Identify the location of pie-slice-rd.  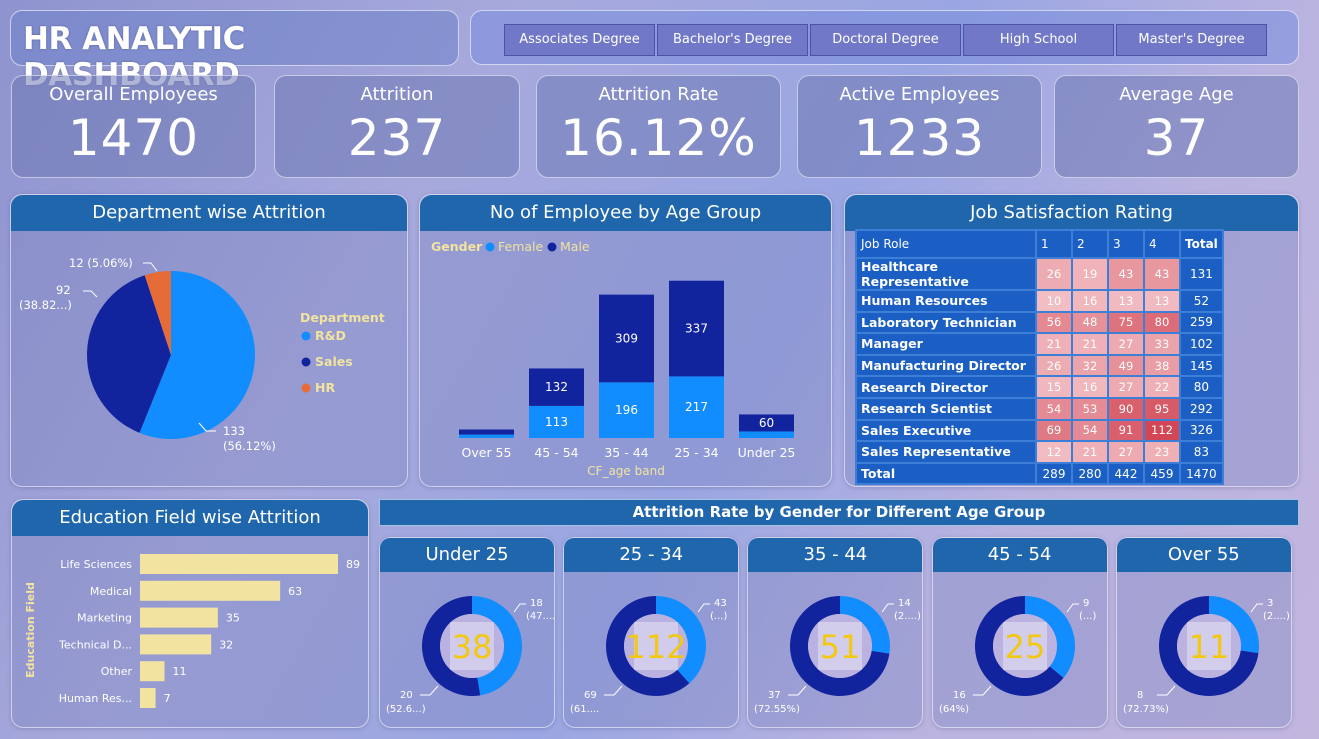
(197, 355).